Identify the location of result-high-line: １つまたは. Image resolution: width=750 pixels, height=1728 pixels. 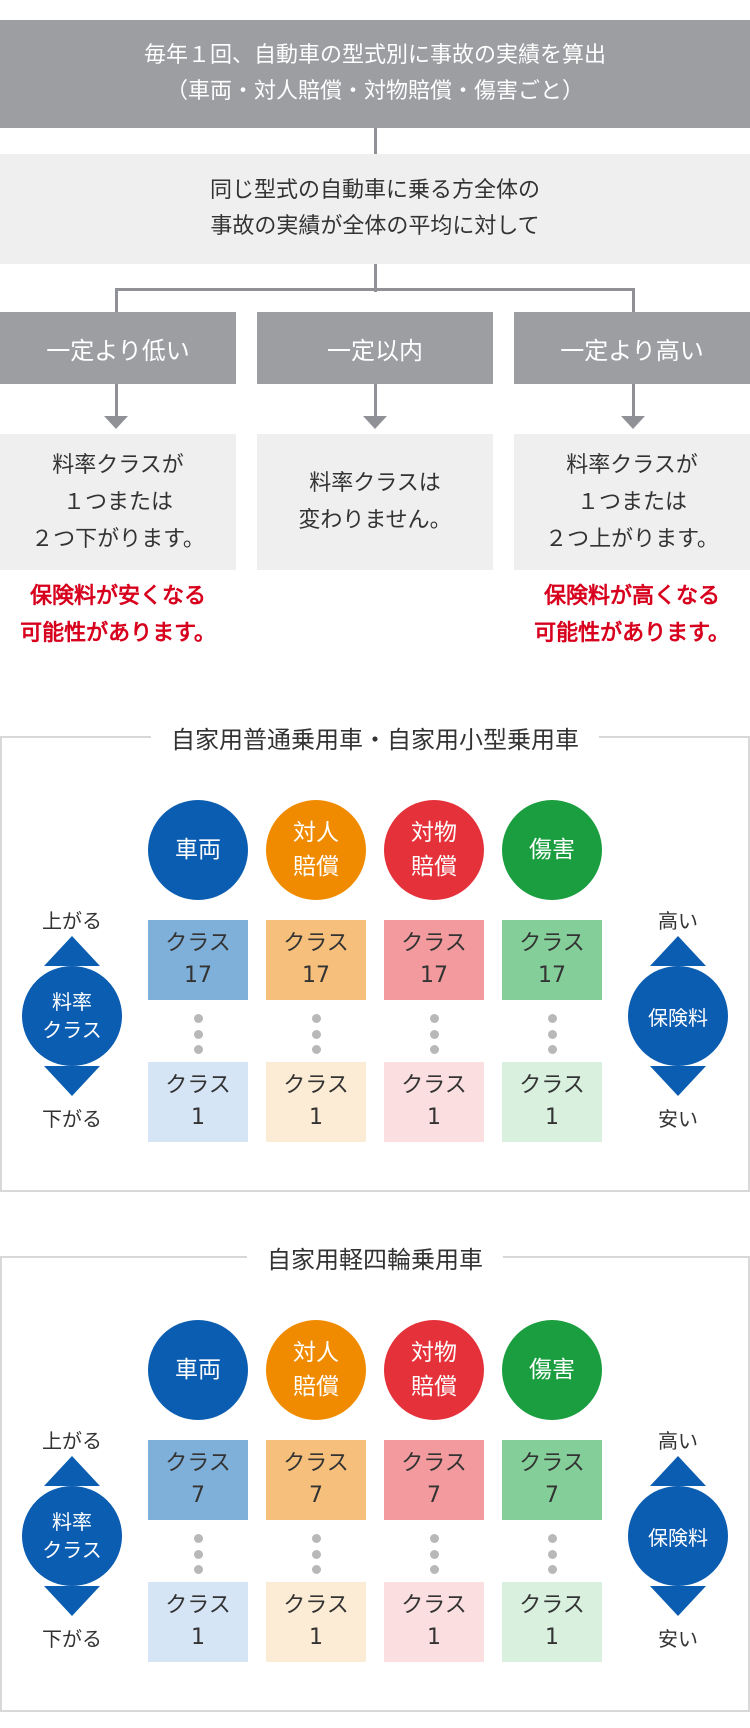
(631, 502).